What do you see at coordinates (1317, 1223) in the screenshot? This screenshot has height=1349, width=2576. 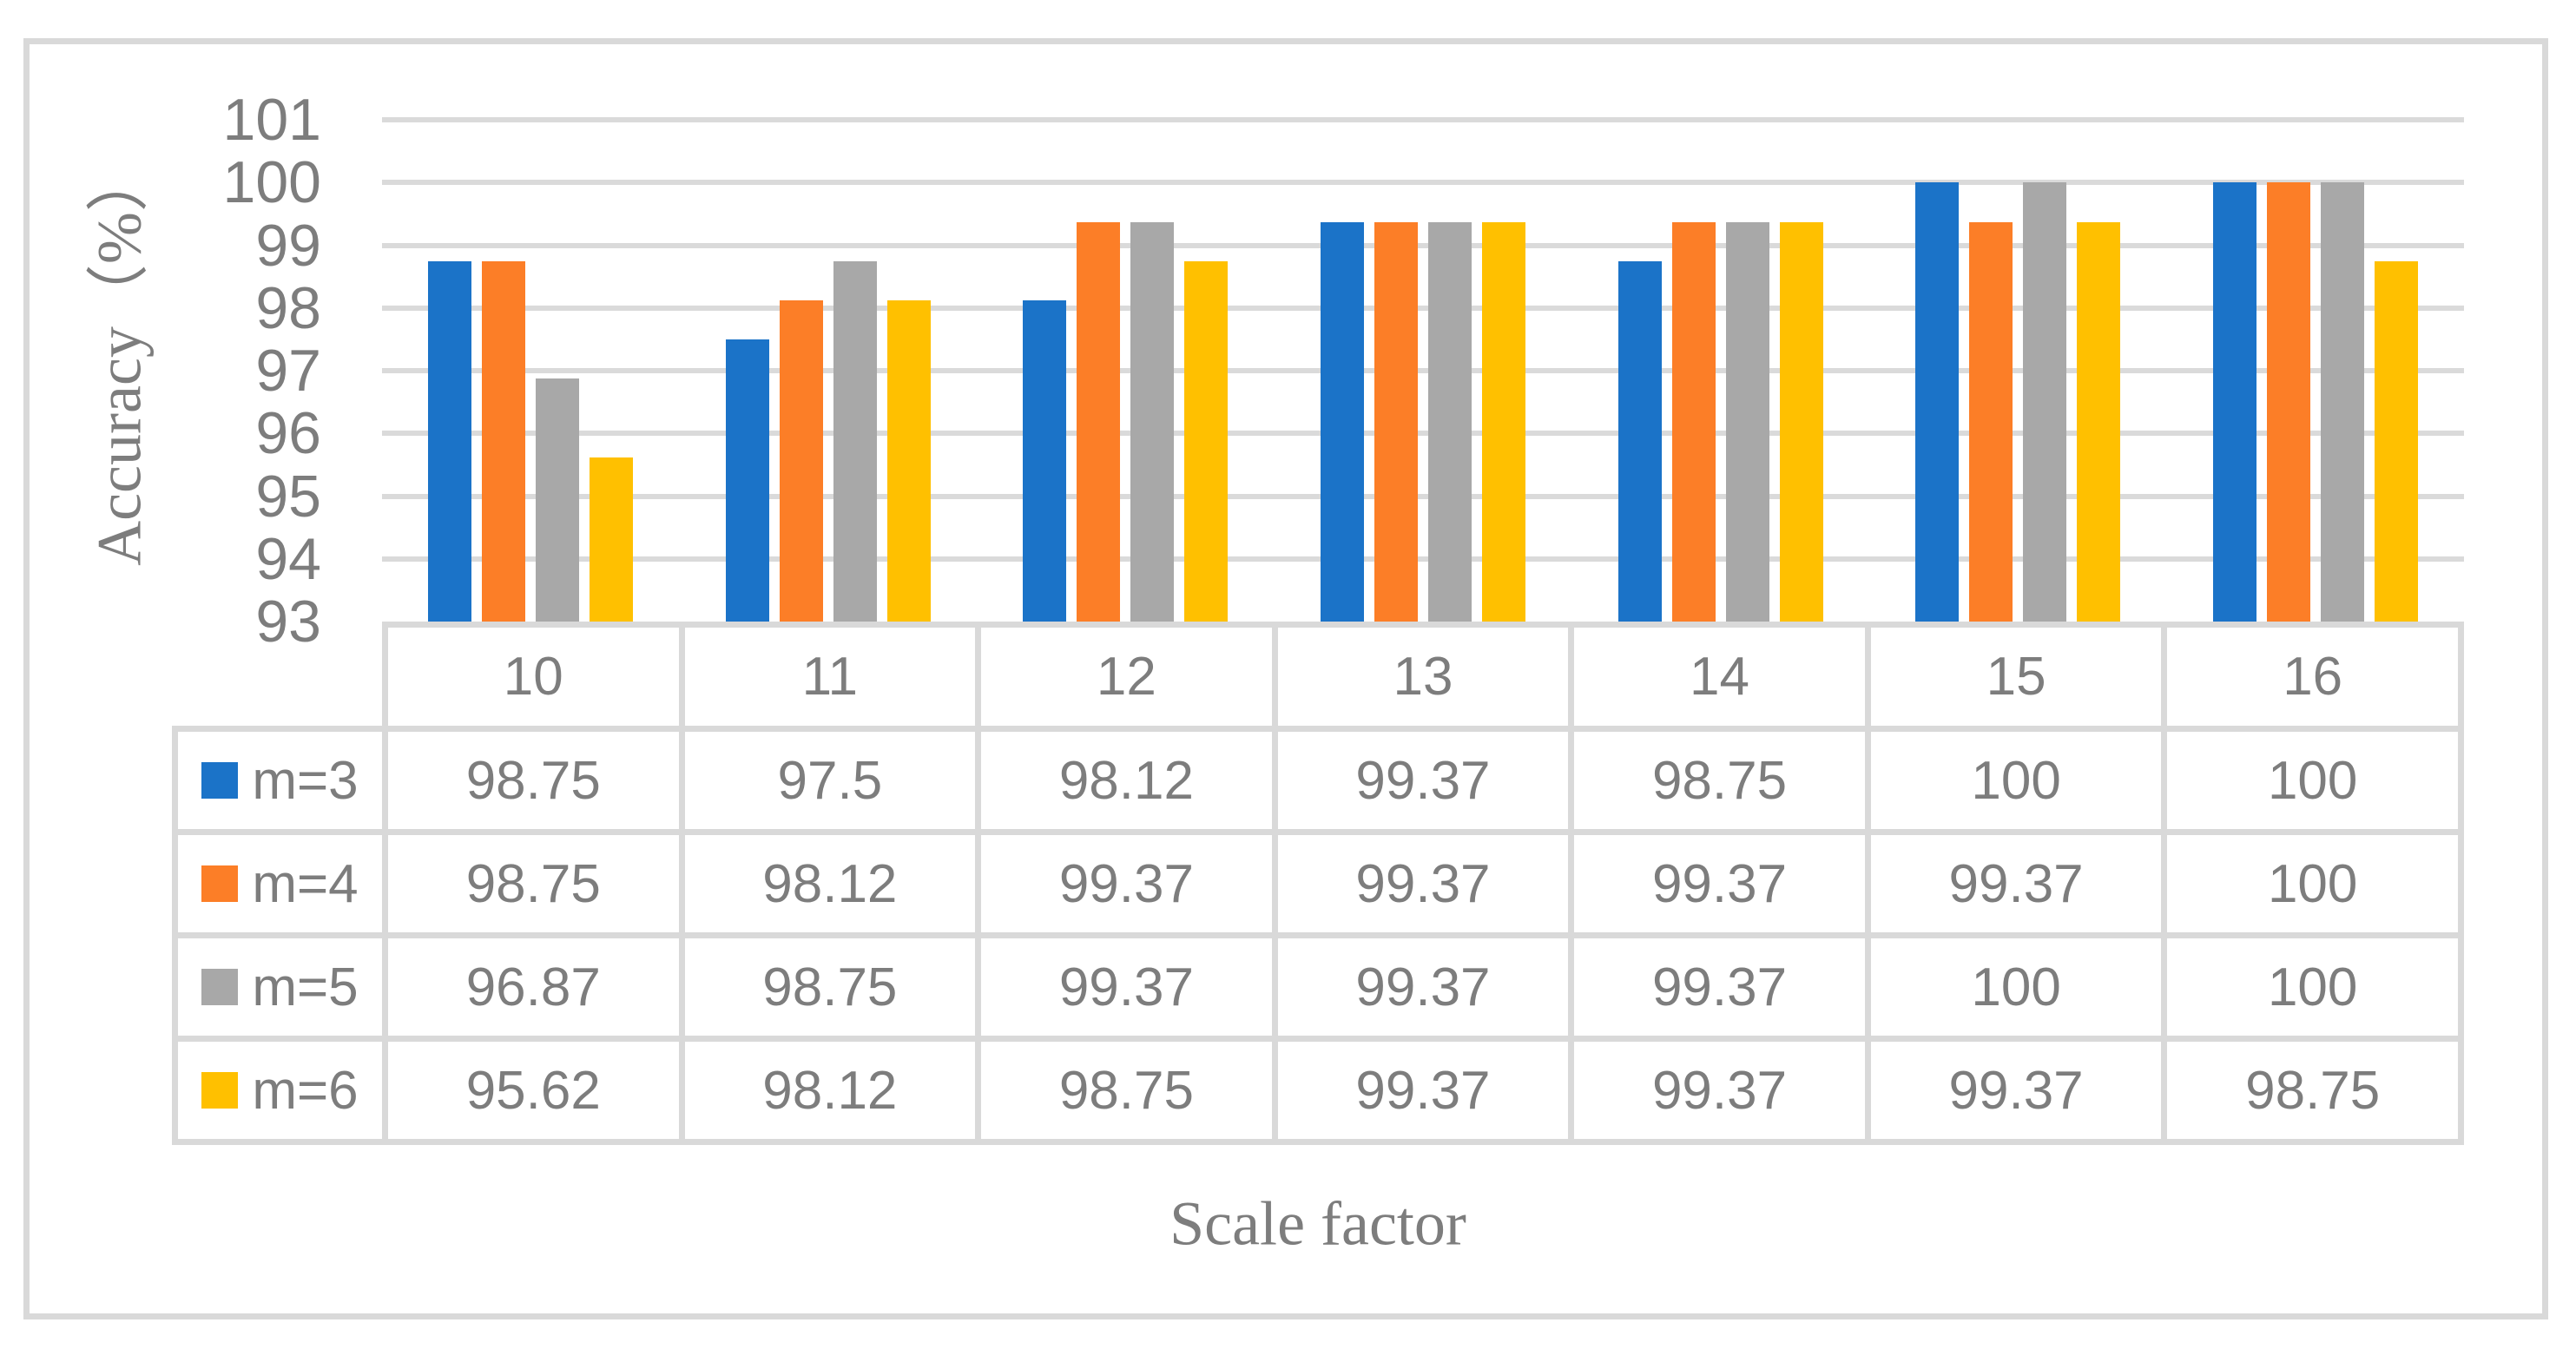 I see `x-axis-title: Scale factor` at bounding box center [1317, 1223].